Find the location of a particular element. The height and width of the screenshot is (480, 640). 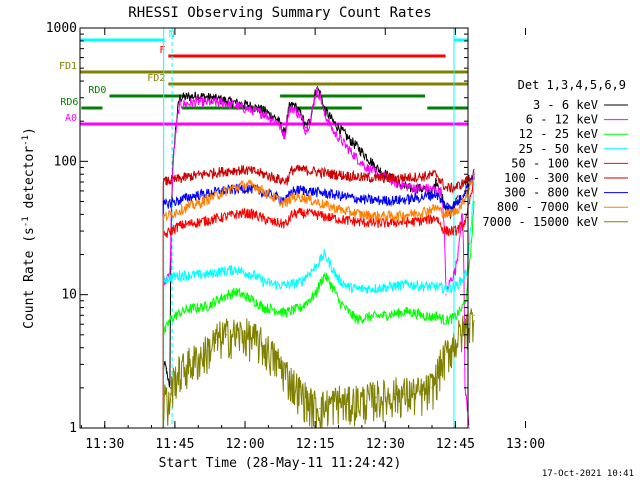

legend-label-6: 300 - 800 keV is located at coordinates (551, 193).